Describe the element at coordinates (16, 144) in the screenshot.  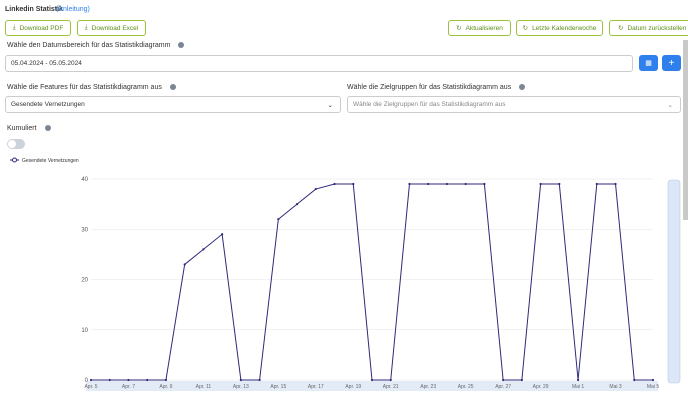
I see `toggle` at that location.